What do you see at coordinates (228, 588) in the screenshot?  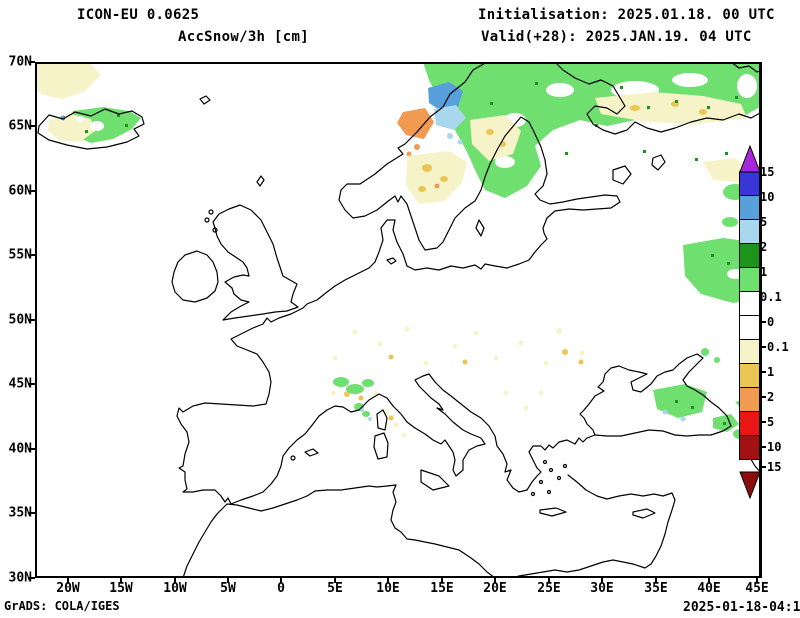 I see `lon-tick-label: 5W` at bounding box center [228, 588].